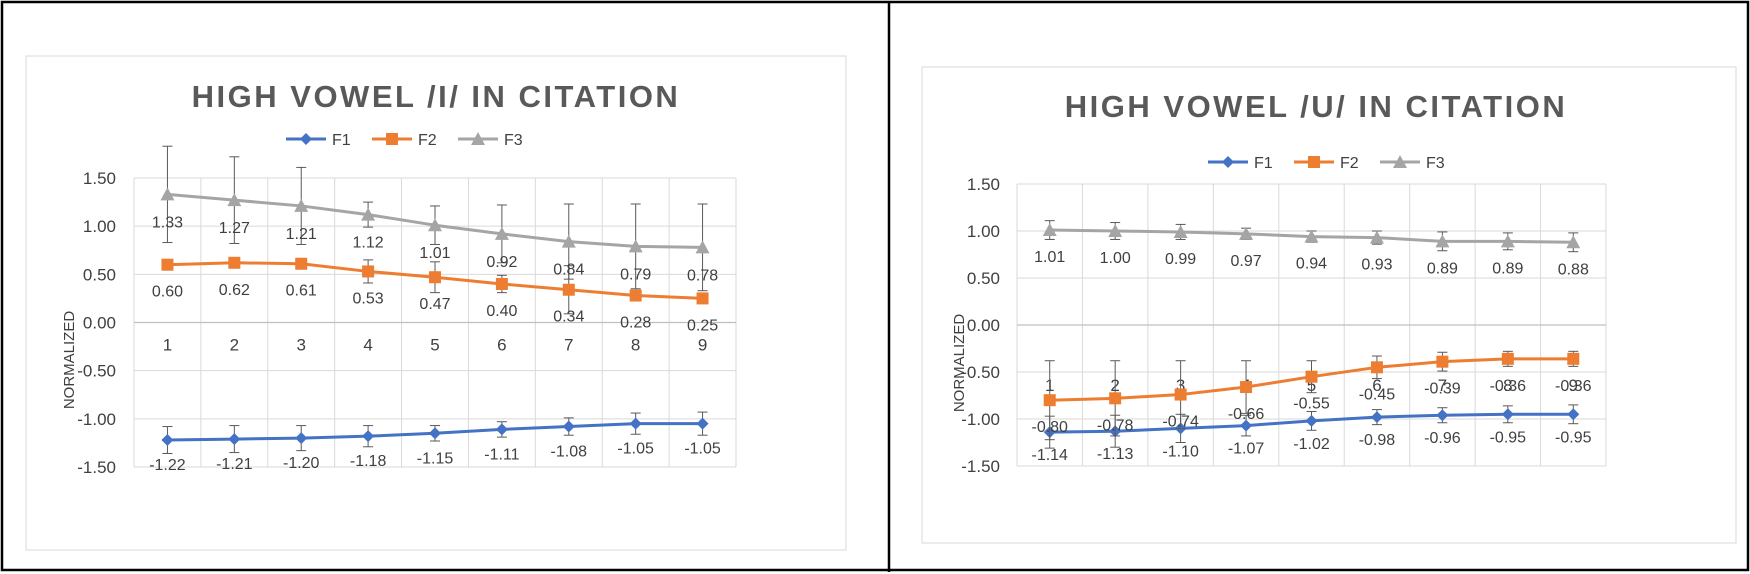 The height and width of the screenshot is (574, 1750). I want to click on legend-item-f2: F2, so click(404, 140).